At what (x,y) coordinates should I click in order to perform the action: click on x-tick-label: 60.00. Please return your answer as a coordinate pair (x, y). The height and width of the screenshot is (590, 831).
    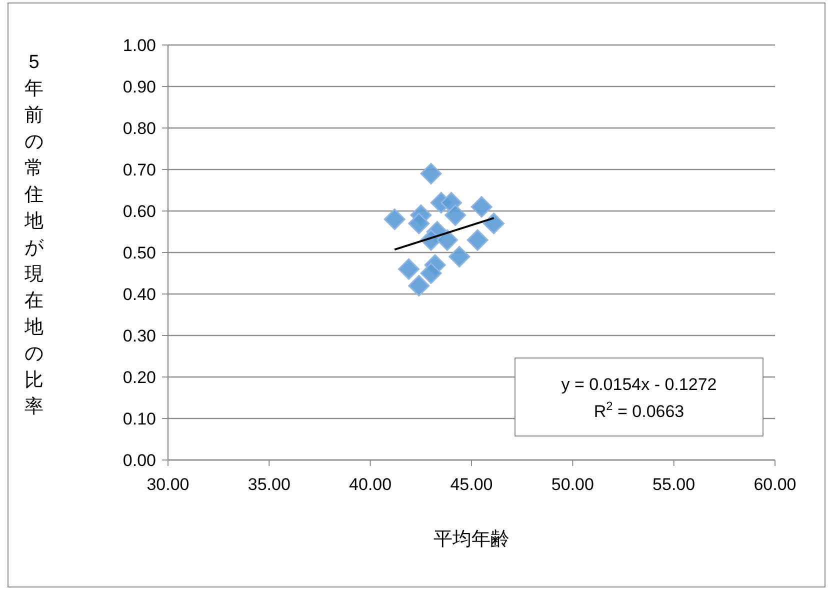
    Looking at the image, I should click on (775, 484).